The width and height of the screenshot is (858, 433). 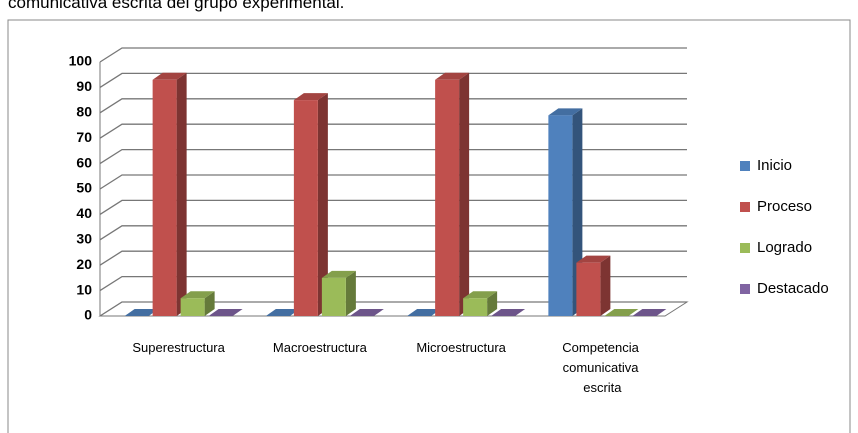 I want to click on y-tick-label: 30, so click(x=84, y=239).